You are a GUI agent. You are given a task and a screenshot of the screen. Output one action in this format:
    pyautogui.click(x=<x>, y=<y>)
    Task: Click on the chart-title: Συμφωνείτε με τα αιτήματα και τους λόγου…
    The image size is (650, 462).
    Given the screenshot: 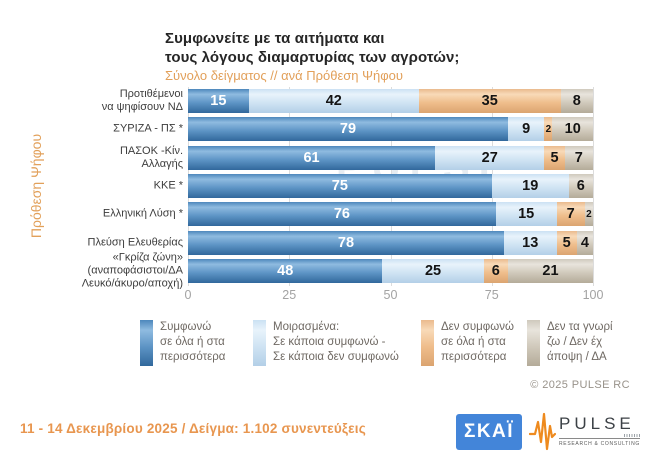 What is the action you would take?
    pyautogui.click(x=312, y=49)
    